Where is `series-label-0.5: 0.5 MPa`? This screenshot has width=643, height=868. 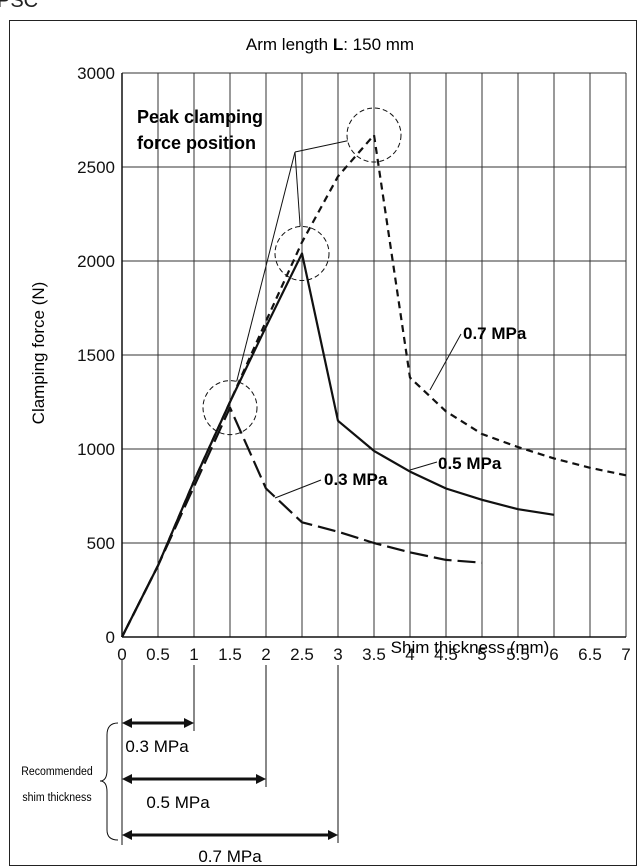
series-label-0.5: 0.5 MPa is located at coordinates (470, 463).